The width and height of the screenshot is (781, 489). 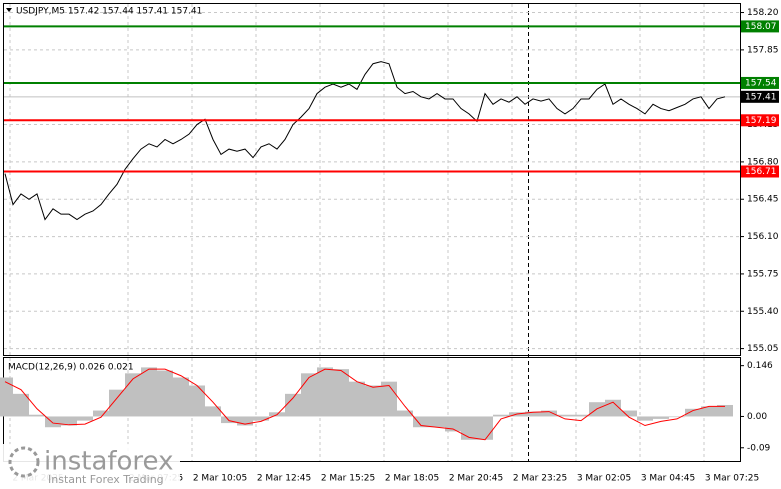 What do you see at coordinates (763, 50) in the screenshot?
I see `y-tick-label: 157.85` at bounding box center [763, 50].